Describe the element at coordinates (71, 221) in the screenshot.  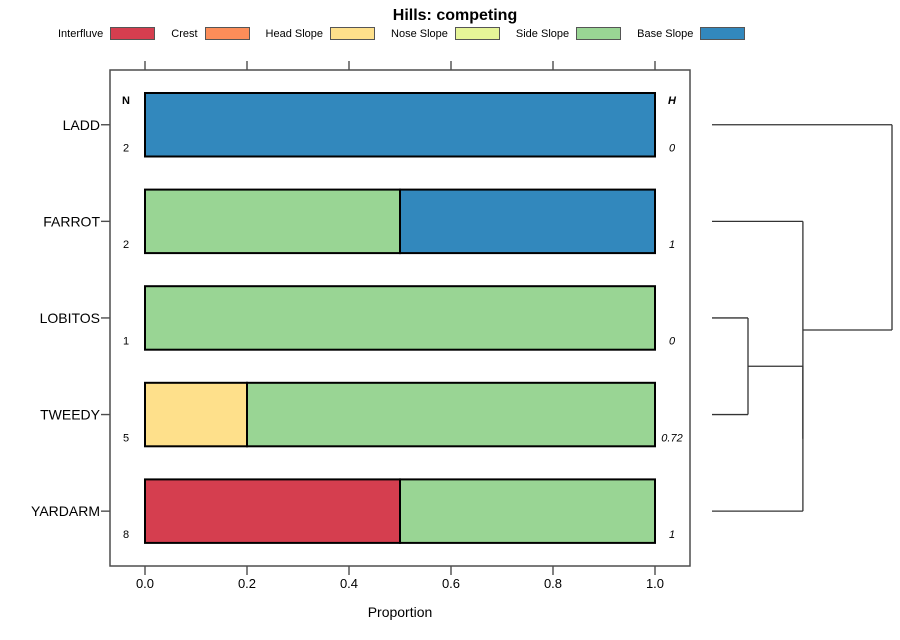
I see `row-label-farrot: FARROT` at that location.